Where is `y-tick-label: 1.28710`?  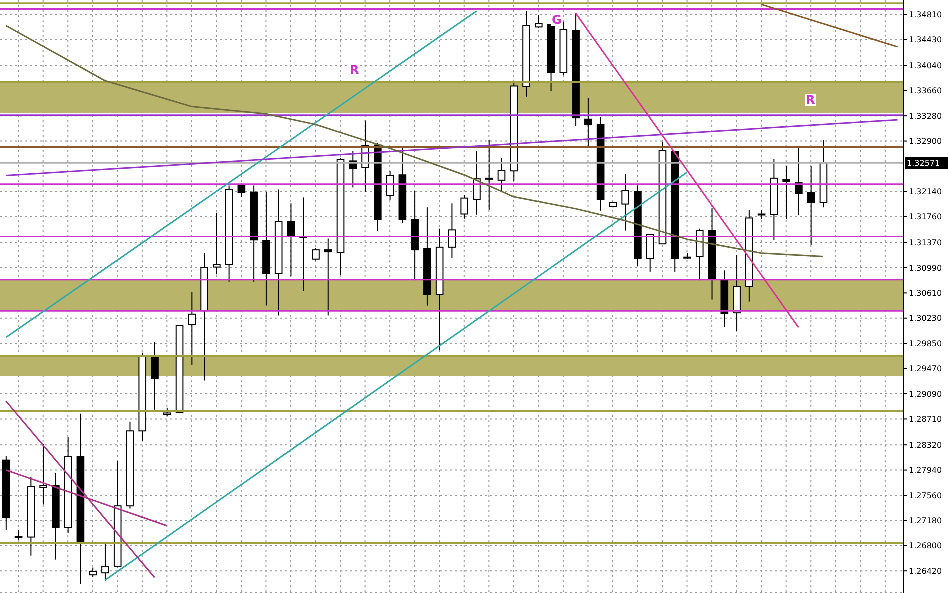 y-tick-label: 1.28710 is located at coordinates (925, 419).